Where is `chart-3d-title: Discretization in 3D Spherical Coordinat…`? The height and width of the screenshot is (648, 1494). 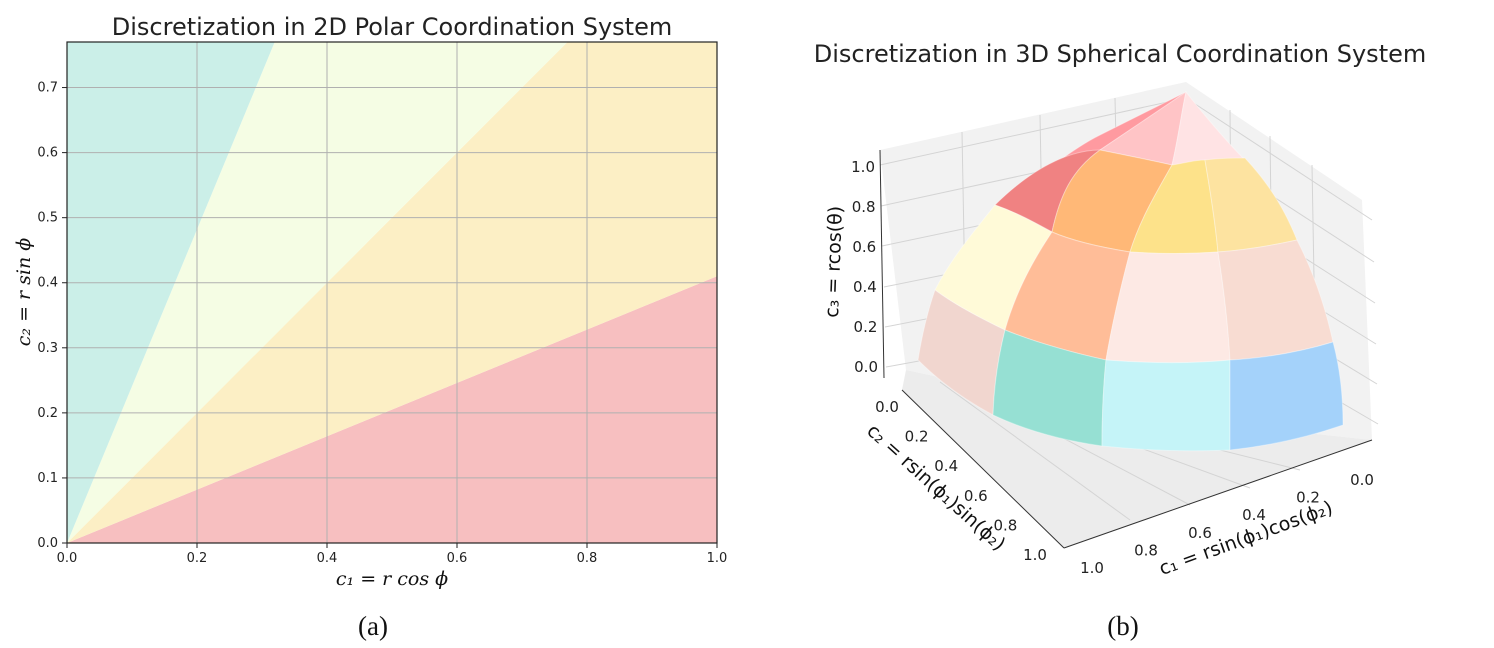 chart-3d-title: Discretization in 3D Spherical Coordinat… is located at coordinates (1120, 54).